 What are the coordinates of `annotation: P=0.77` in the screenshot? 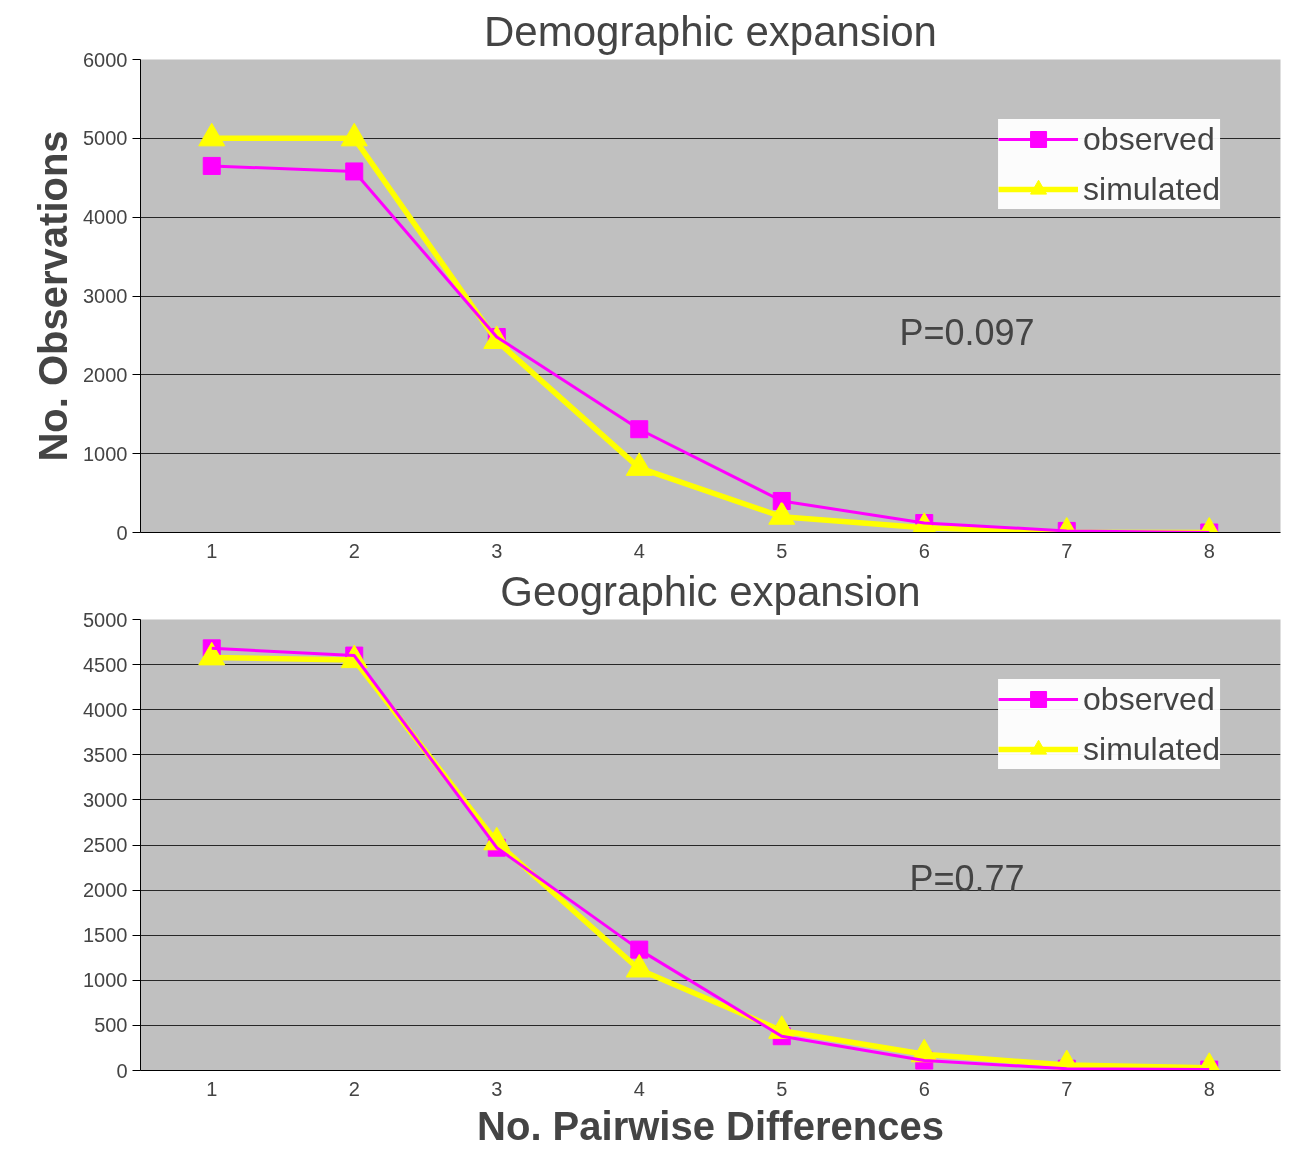 It's located at (967, 879).